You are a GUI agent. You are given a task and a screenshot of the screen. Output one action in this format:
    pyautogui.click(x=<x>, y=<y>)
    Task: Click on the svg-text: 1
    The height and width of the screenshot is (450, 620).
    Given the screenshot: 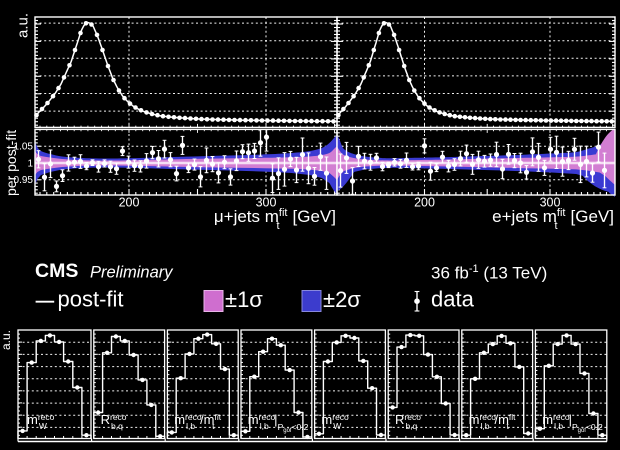 What is the action you would take?
    pyautogui.click(x=30, y=163)
    